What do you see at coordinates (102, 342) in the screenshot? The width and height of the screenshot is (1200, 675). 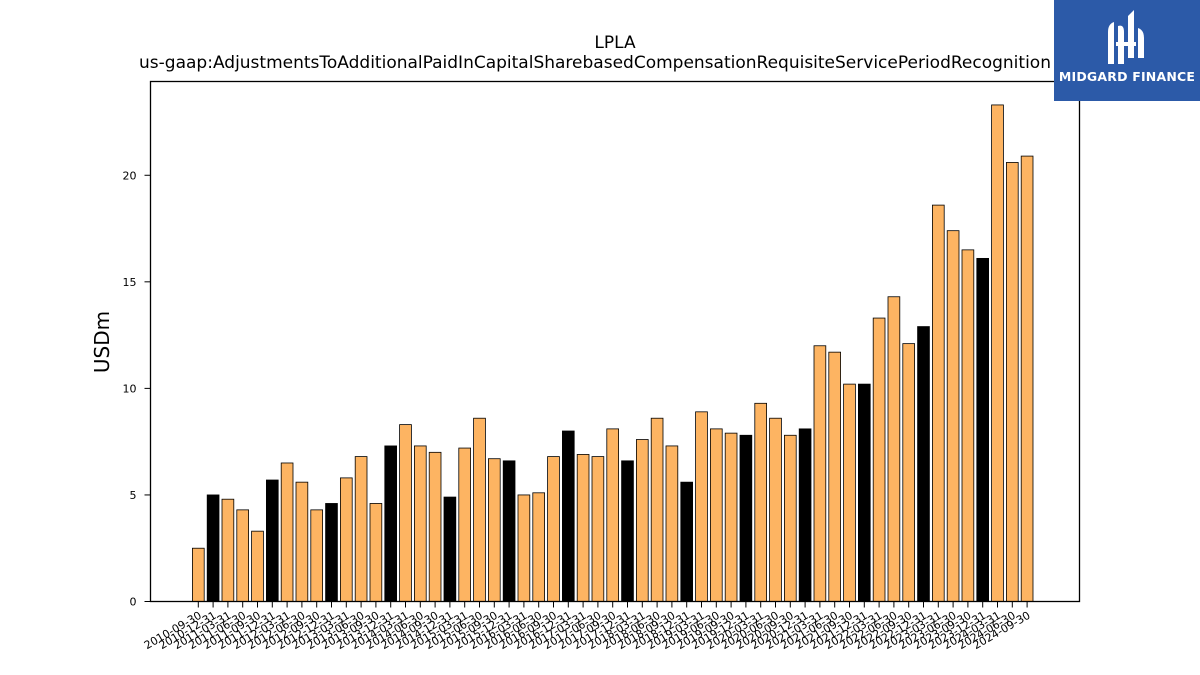 I see `y-axis-label: USDm` at bounding box center [102, 342].